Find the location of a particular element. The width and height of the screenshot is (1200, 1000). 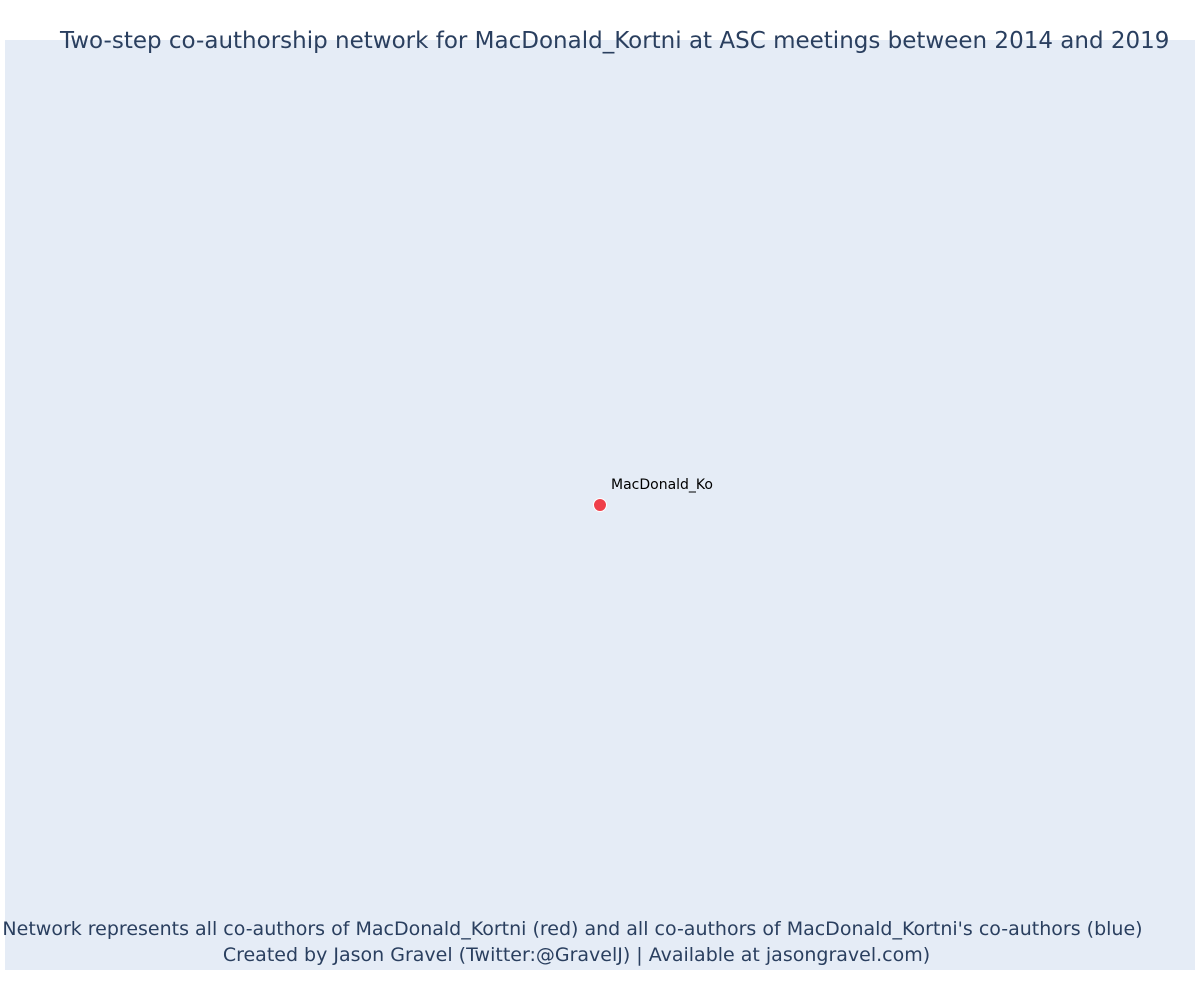

focal-author-node is located at coordinates (600, 505).